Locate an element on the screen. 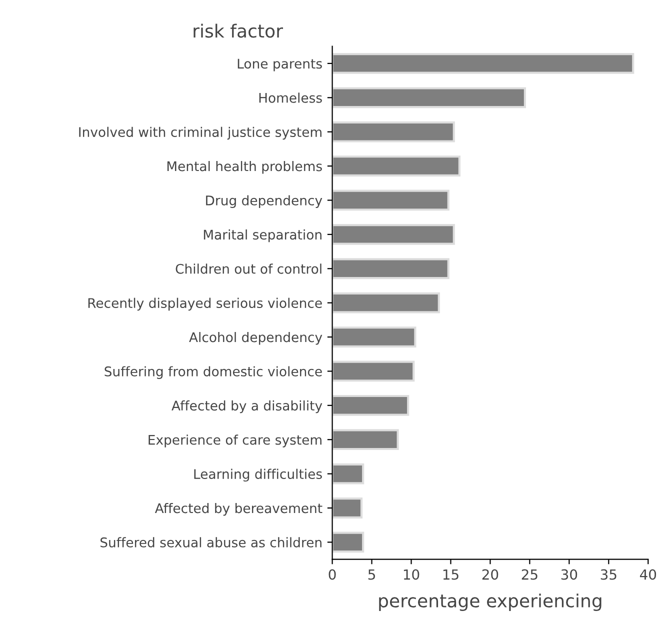  y-tick-label: Marital separation is located at coordinates (263, 235).